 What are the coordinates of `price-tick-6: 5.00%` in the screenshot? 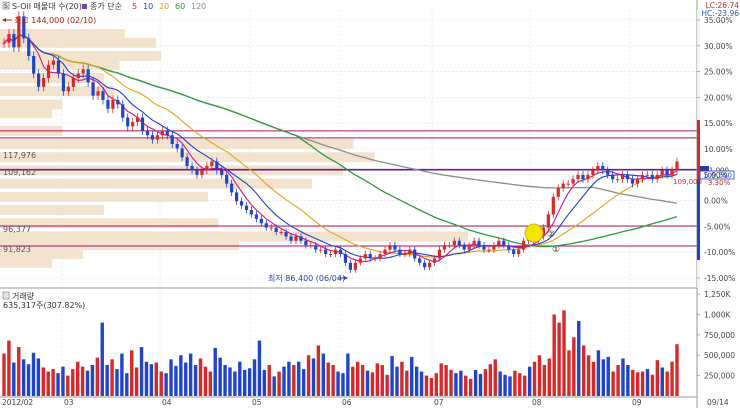 It's located at (716, 175).